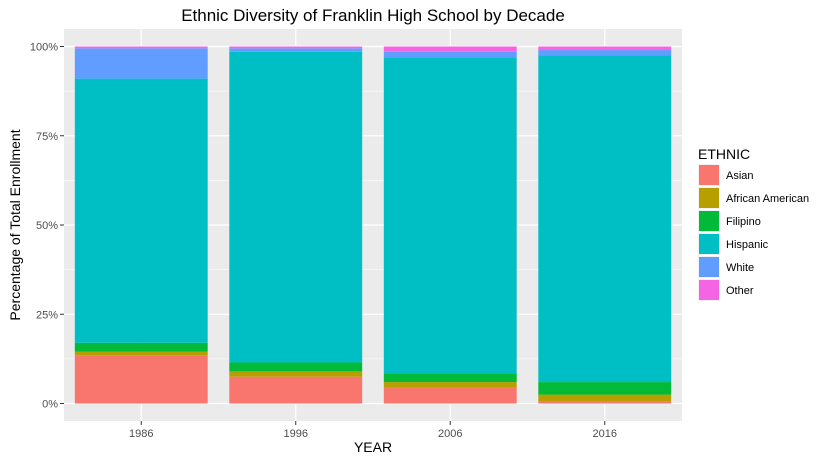 This screenshot has height=463, width=839. Describe the element at coordinates (450, 434) in the screenshot. I see `x-tick-label: 2006` at that location.